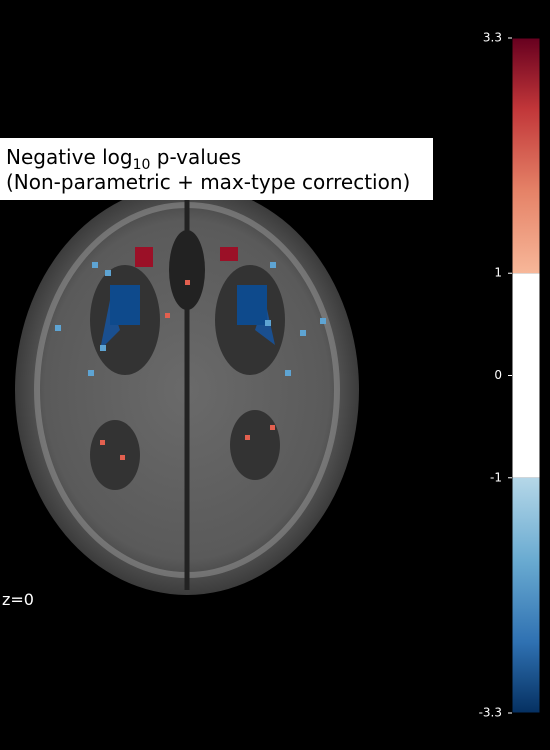 The height and width of the screenshot is (750, 550). I want to click on colorbar-tick-label: 1, so click(498, 273).